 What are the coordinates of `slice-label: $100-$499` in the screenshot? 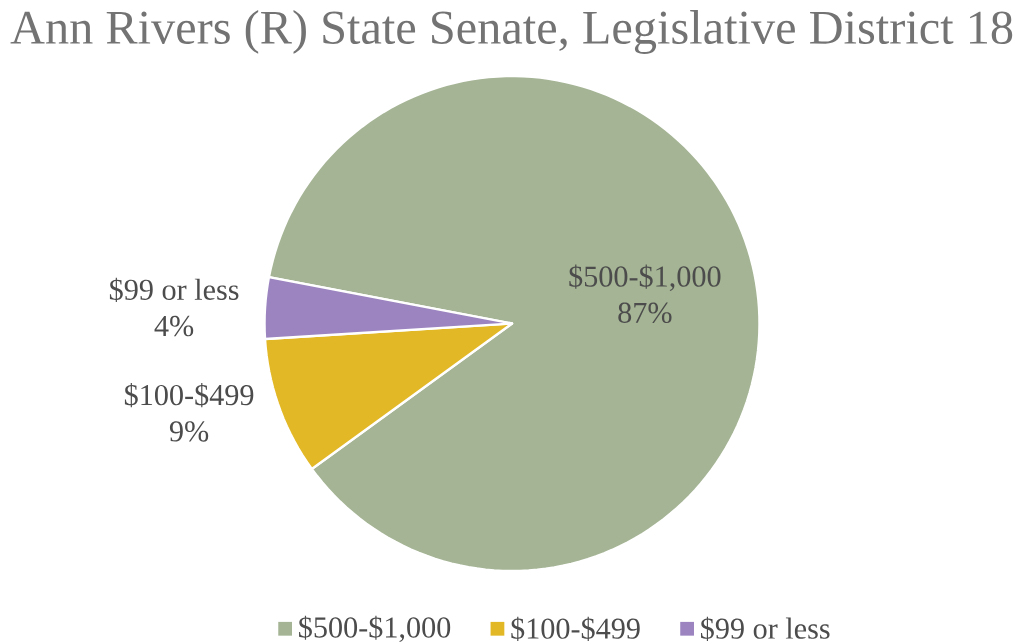 It's located at (189, 395).